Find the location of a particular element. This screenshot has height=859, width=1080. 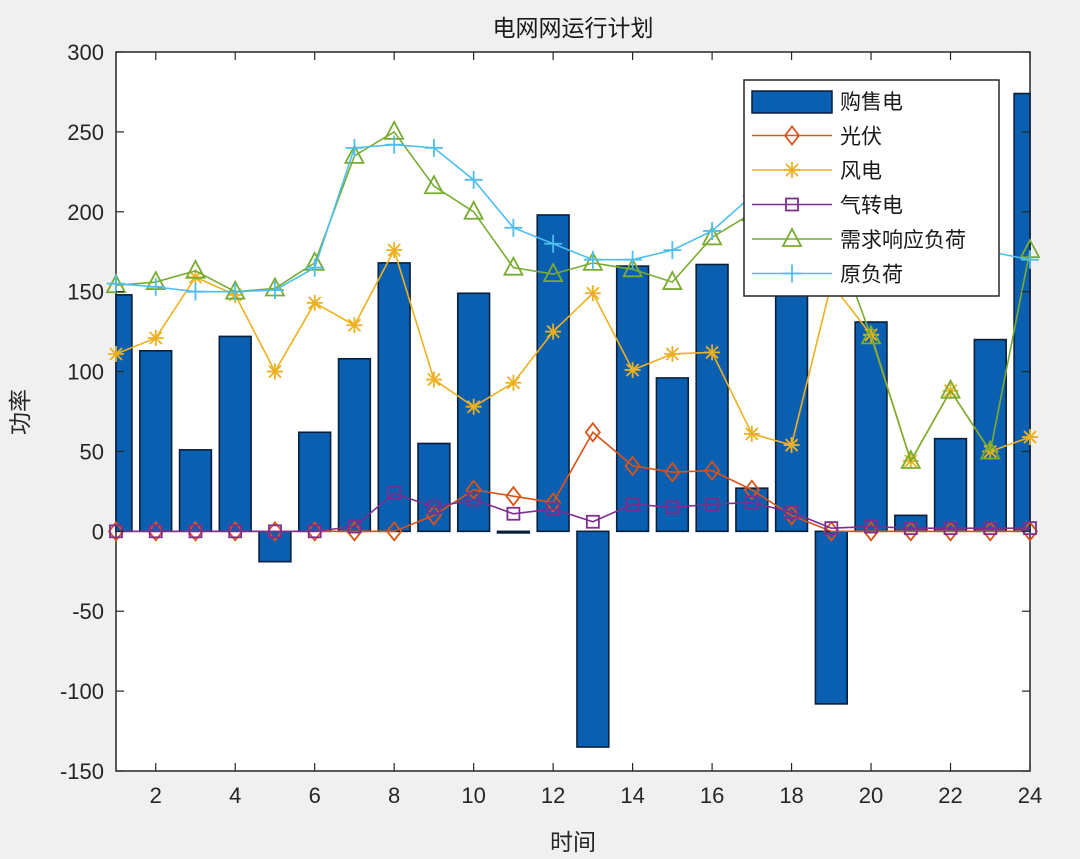

legend-label: 风电 is located at coordinates (861, 171).